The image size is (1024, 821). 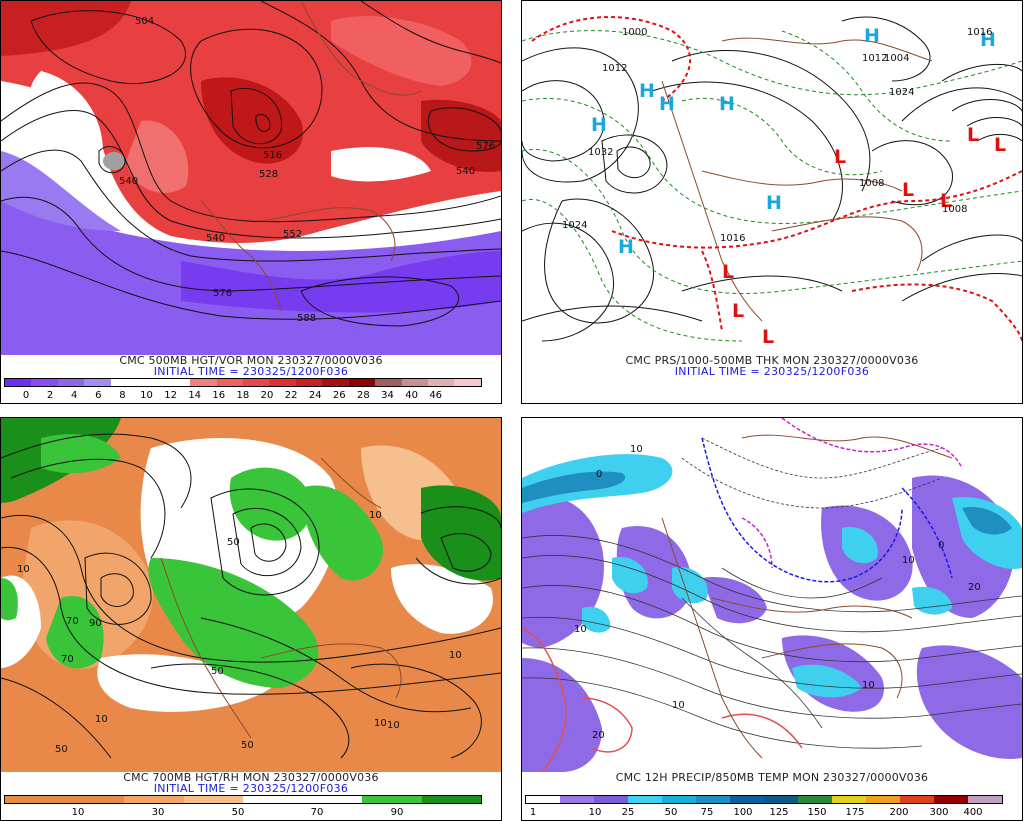 I want to click on isobar-label: 1032, so click(x=600, y=152).